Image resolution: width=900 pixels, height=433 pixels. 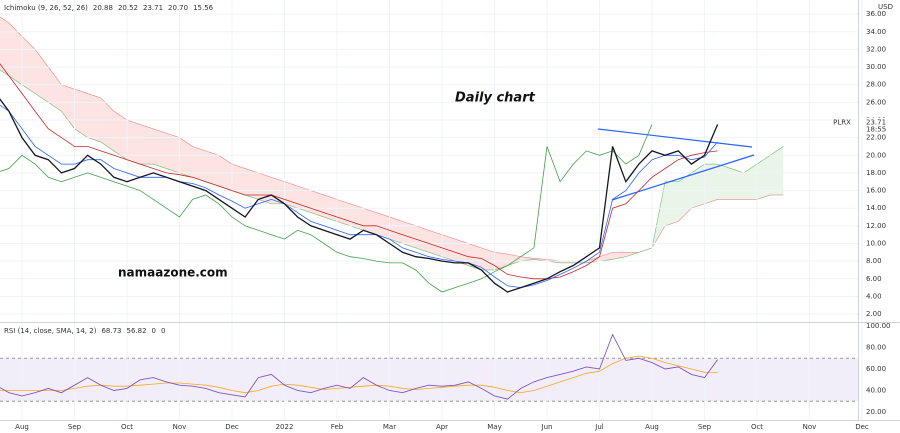 I want to click on y-tick-label: 8.00, so click(x=874, y=261).